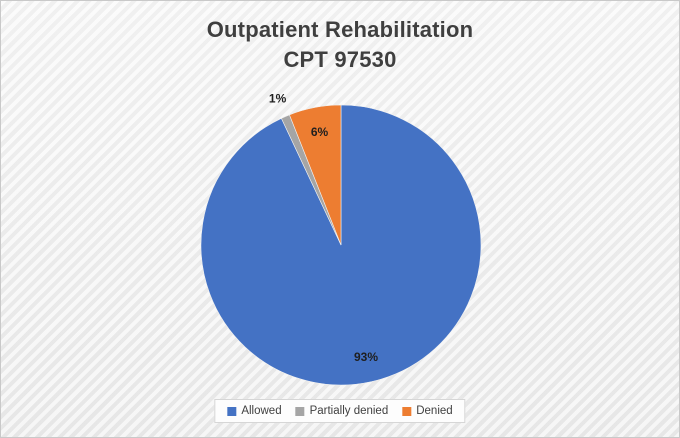 The height and width of the screenshot is (438, 680). Describe the element at coordinates (349, 411) in the screenshot. I see `legend-label-partially-denied: Partially denied` at that location.